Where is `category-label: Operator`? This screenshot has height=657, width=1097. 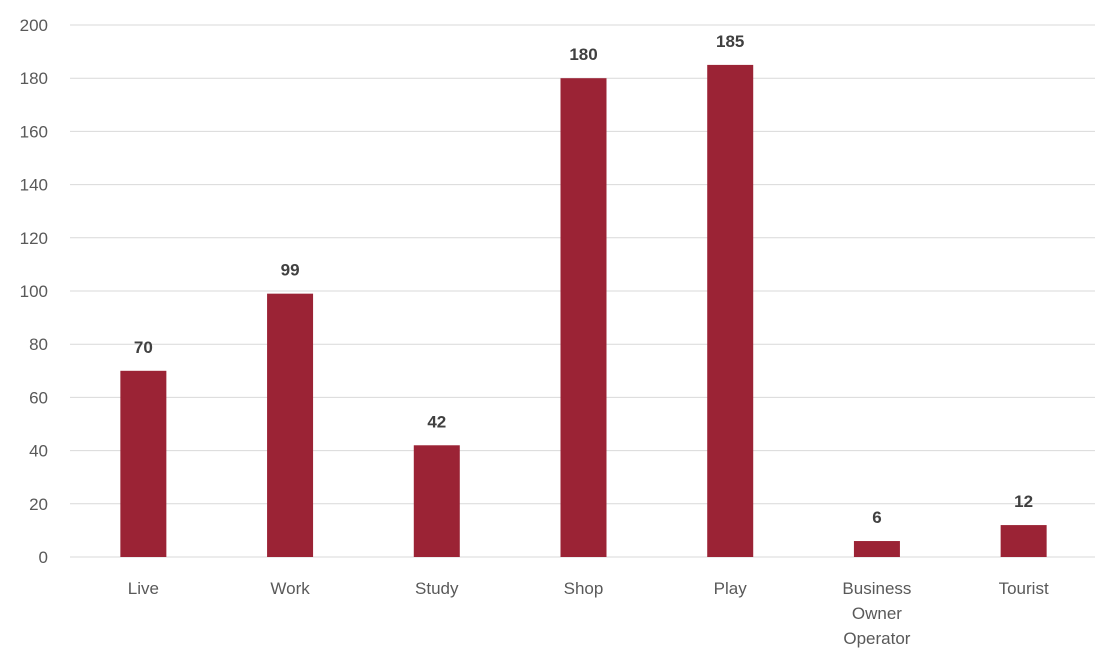 category-label: Operator is located at coordinates (876, 638).